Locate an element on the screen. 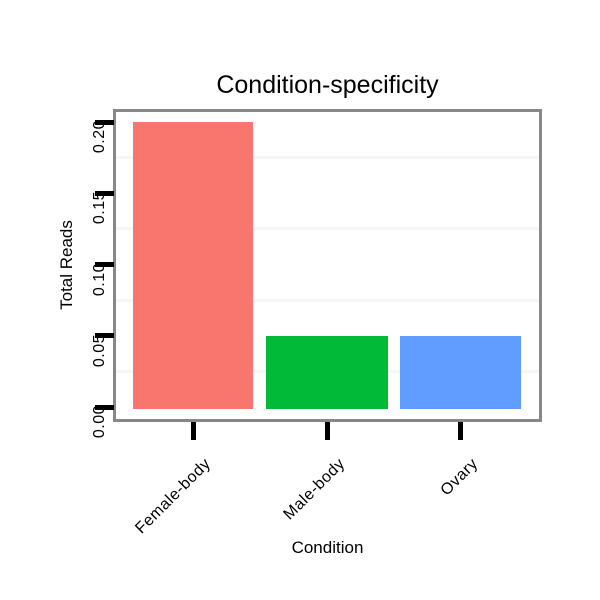  y-tick-label: 0.00 is located at coordinates (99, 422).